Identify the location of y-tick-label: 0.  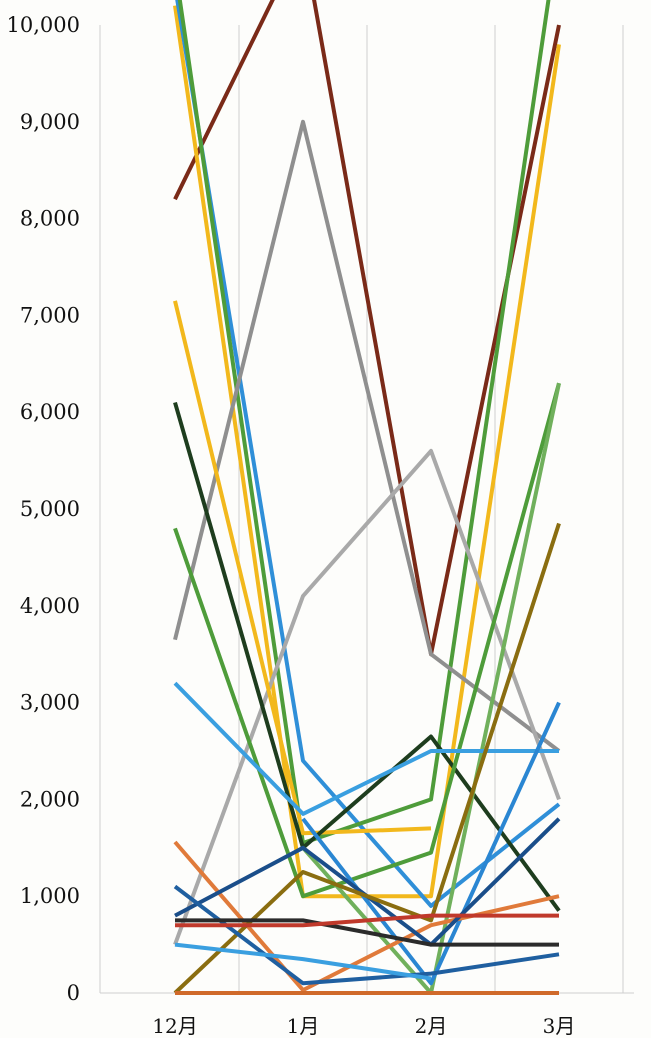
(73, 993).